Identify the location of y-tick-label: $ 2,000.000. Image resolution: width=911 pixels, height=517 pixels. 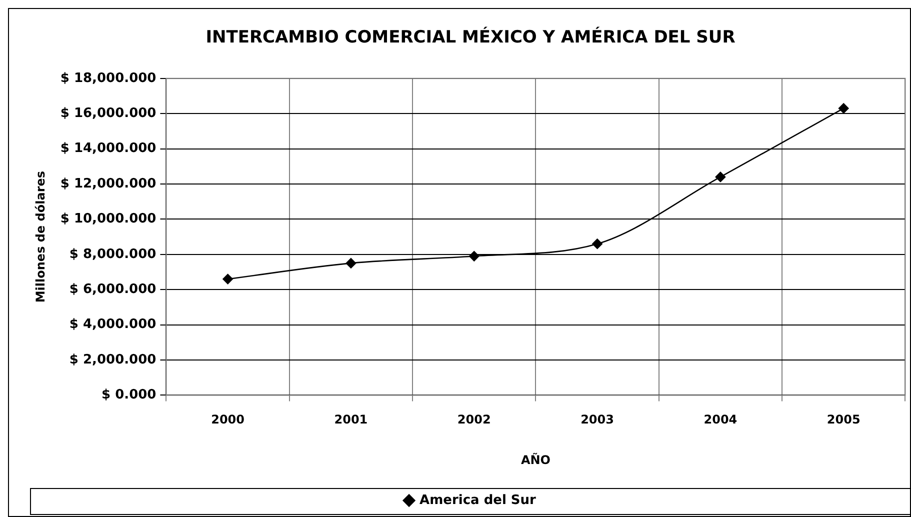
(112, 360).